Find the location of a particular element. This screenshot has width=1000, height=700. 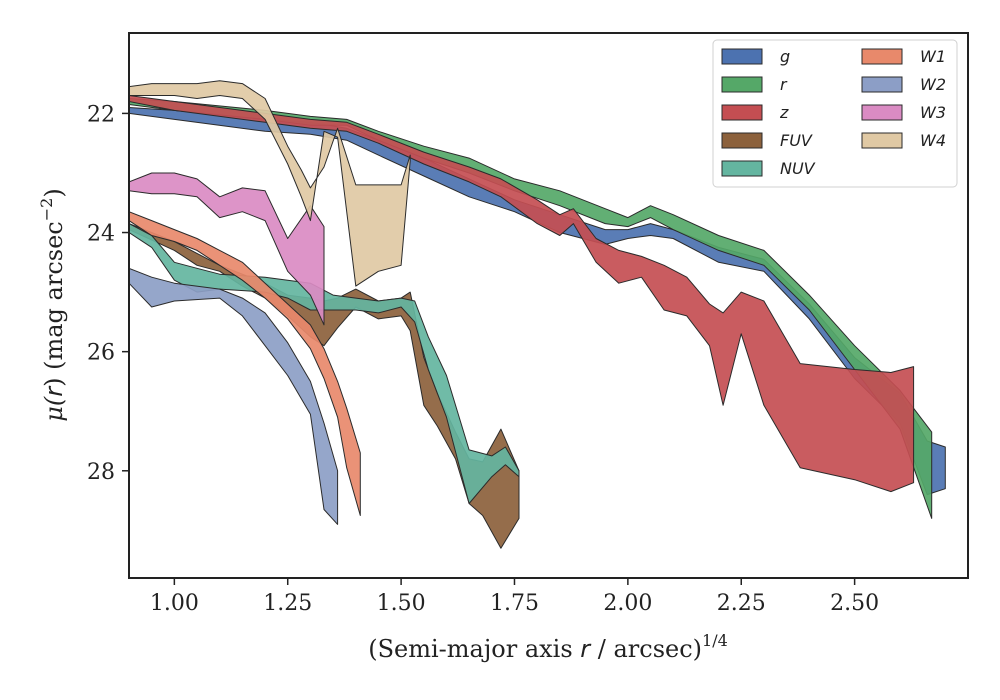

legend-label-w1: W1 is located at coordinates (933, 56).